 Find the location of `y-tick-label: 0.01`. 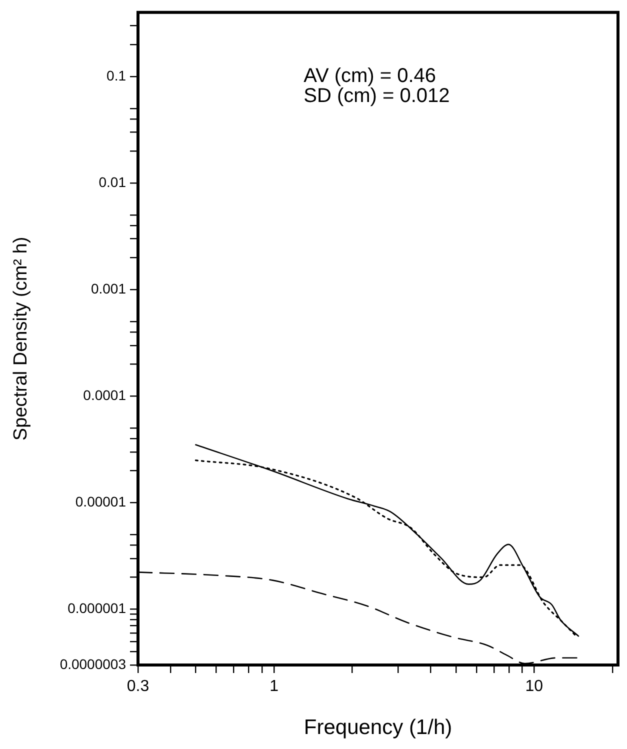

y-tick-label: 0.01 is located at coordinates (112, 182).